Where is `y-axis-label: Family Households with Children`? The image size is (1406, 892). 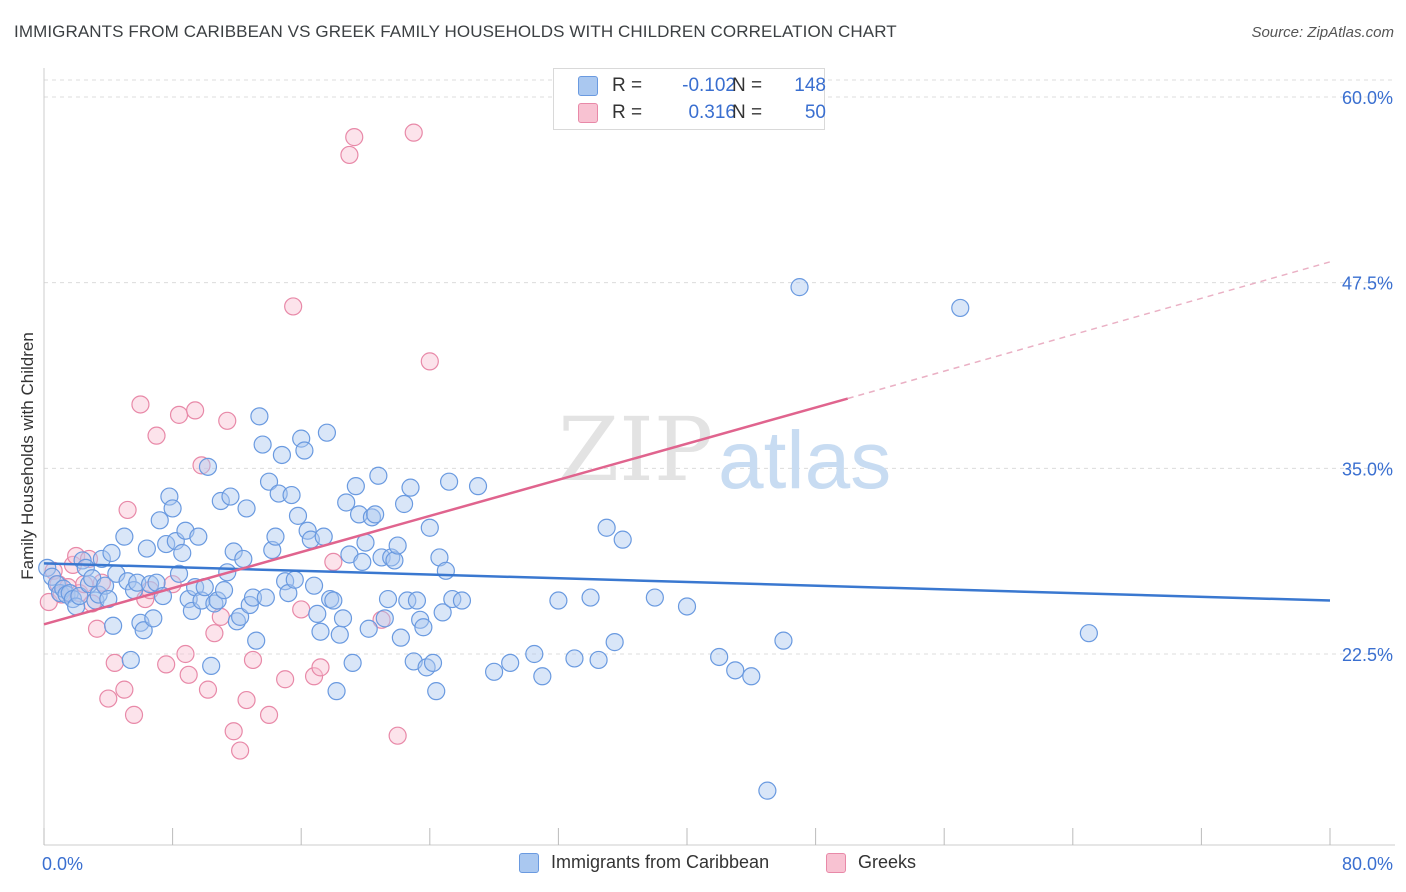
y-axis-label: Family Households with Children is located at coordinates (27, 456).